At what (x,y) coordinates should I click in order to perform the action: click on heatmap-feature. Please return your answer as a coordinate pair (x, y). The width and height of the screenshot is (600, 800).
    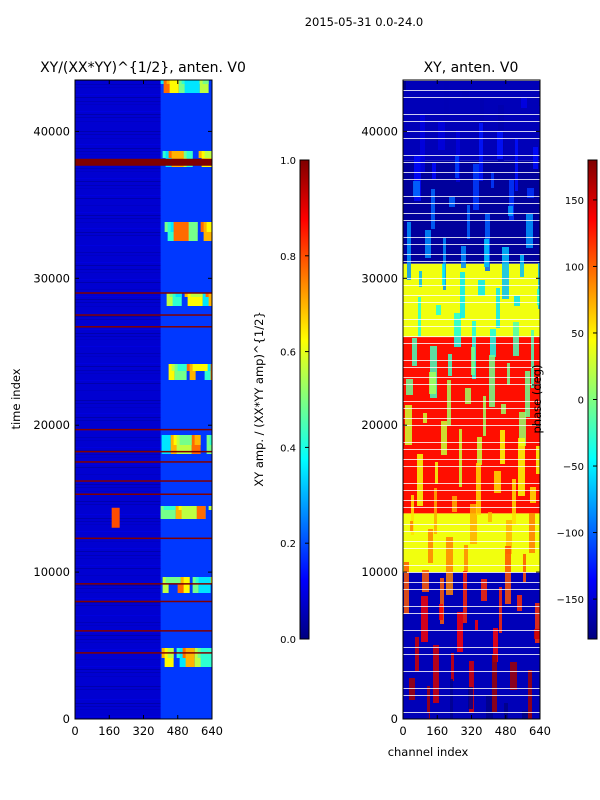
    Looking at the image, I should click on (115, 517).